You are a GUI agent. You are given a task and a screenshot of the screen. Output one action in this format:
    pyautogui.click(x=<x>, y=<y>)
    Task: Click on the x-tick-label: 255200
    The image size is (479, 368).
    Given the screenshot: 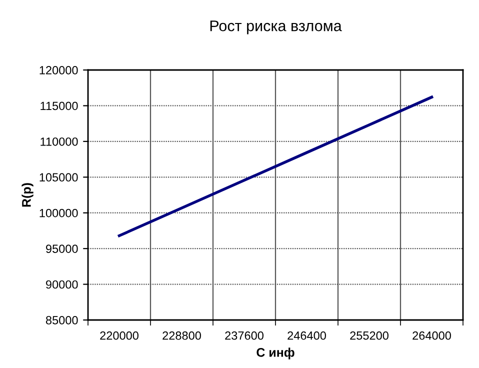 What is the action you would take?
    pyautogui.click(x=369, y=335)
    